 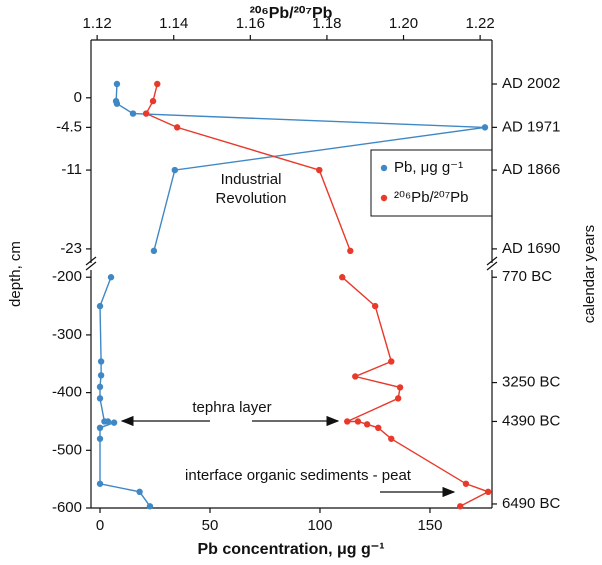 What do you see at coordinates (210, 525) in the screenshot?
I see `x-tick-label: 50` at bounding box center [210, 525].